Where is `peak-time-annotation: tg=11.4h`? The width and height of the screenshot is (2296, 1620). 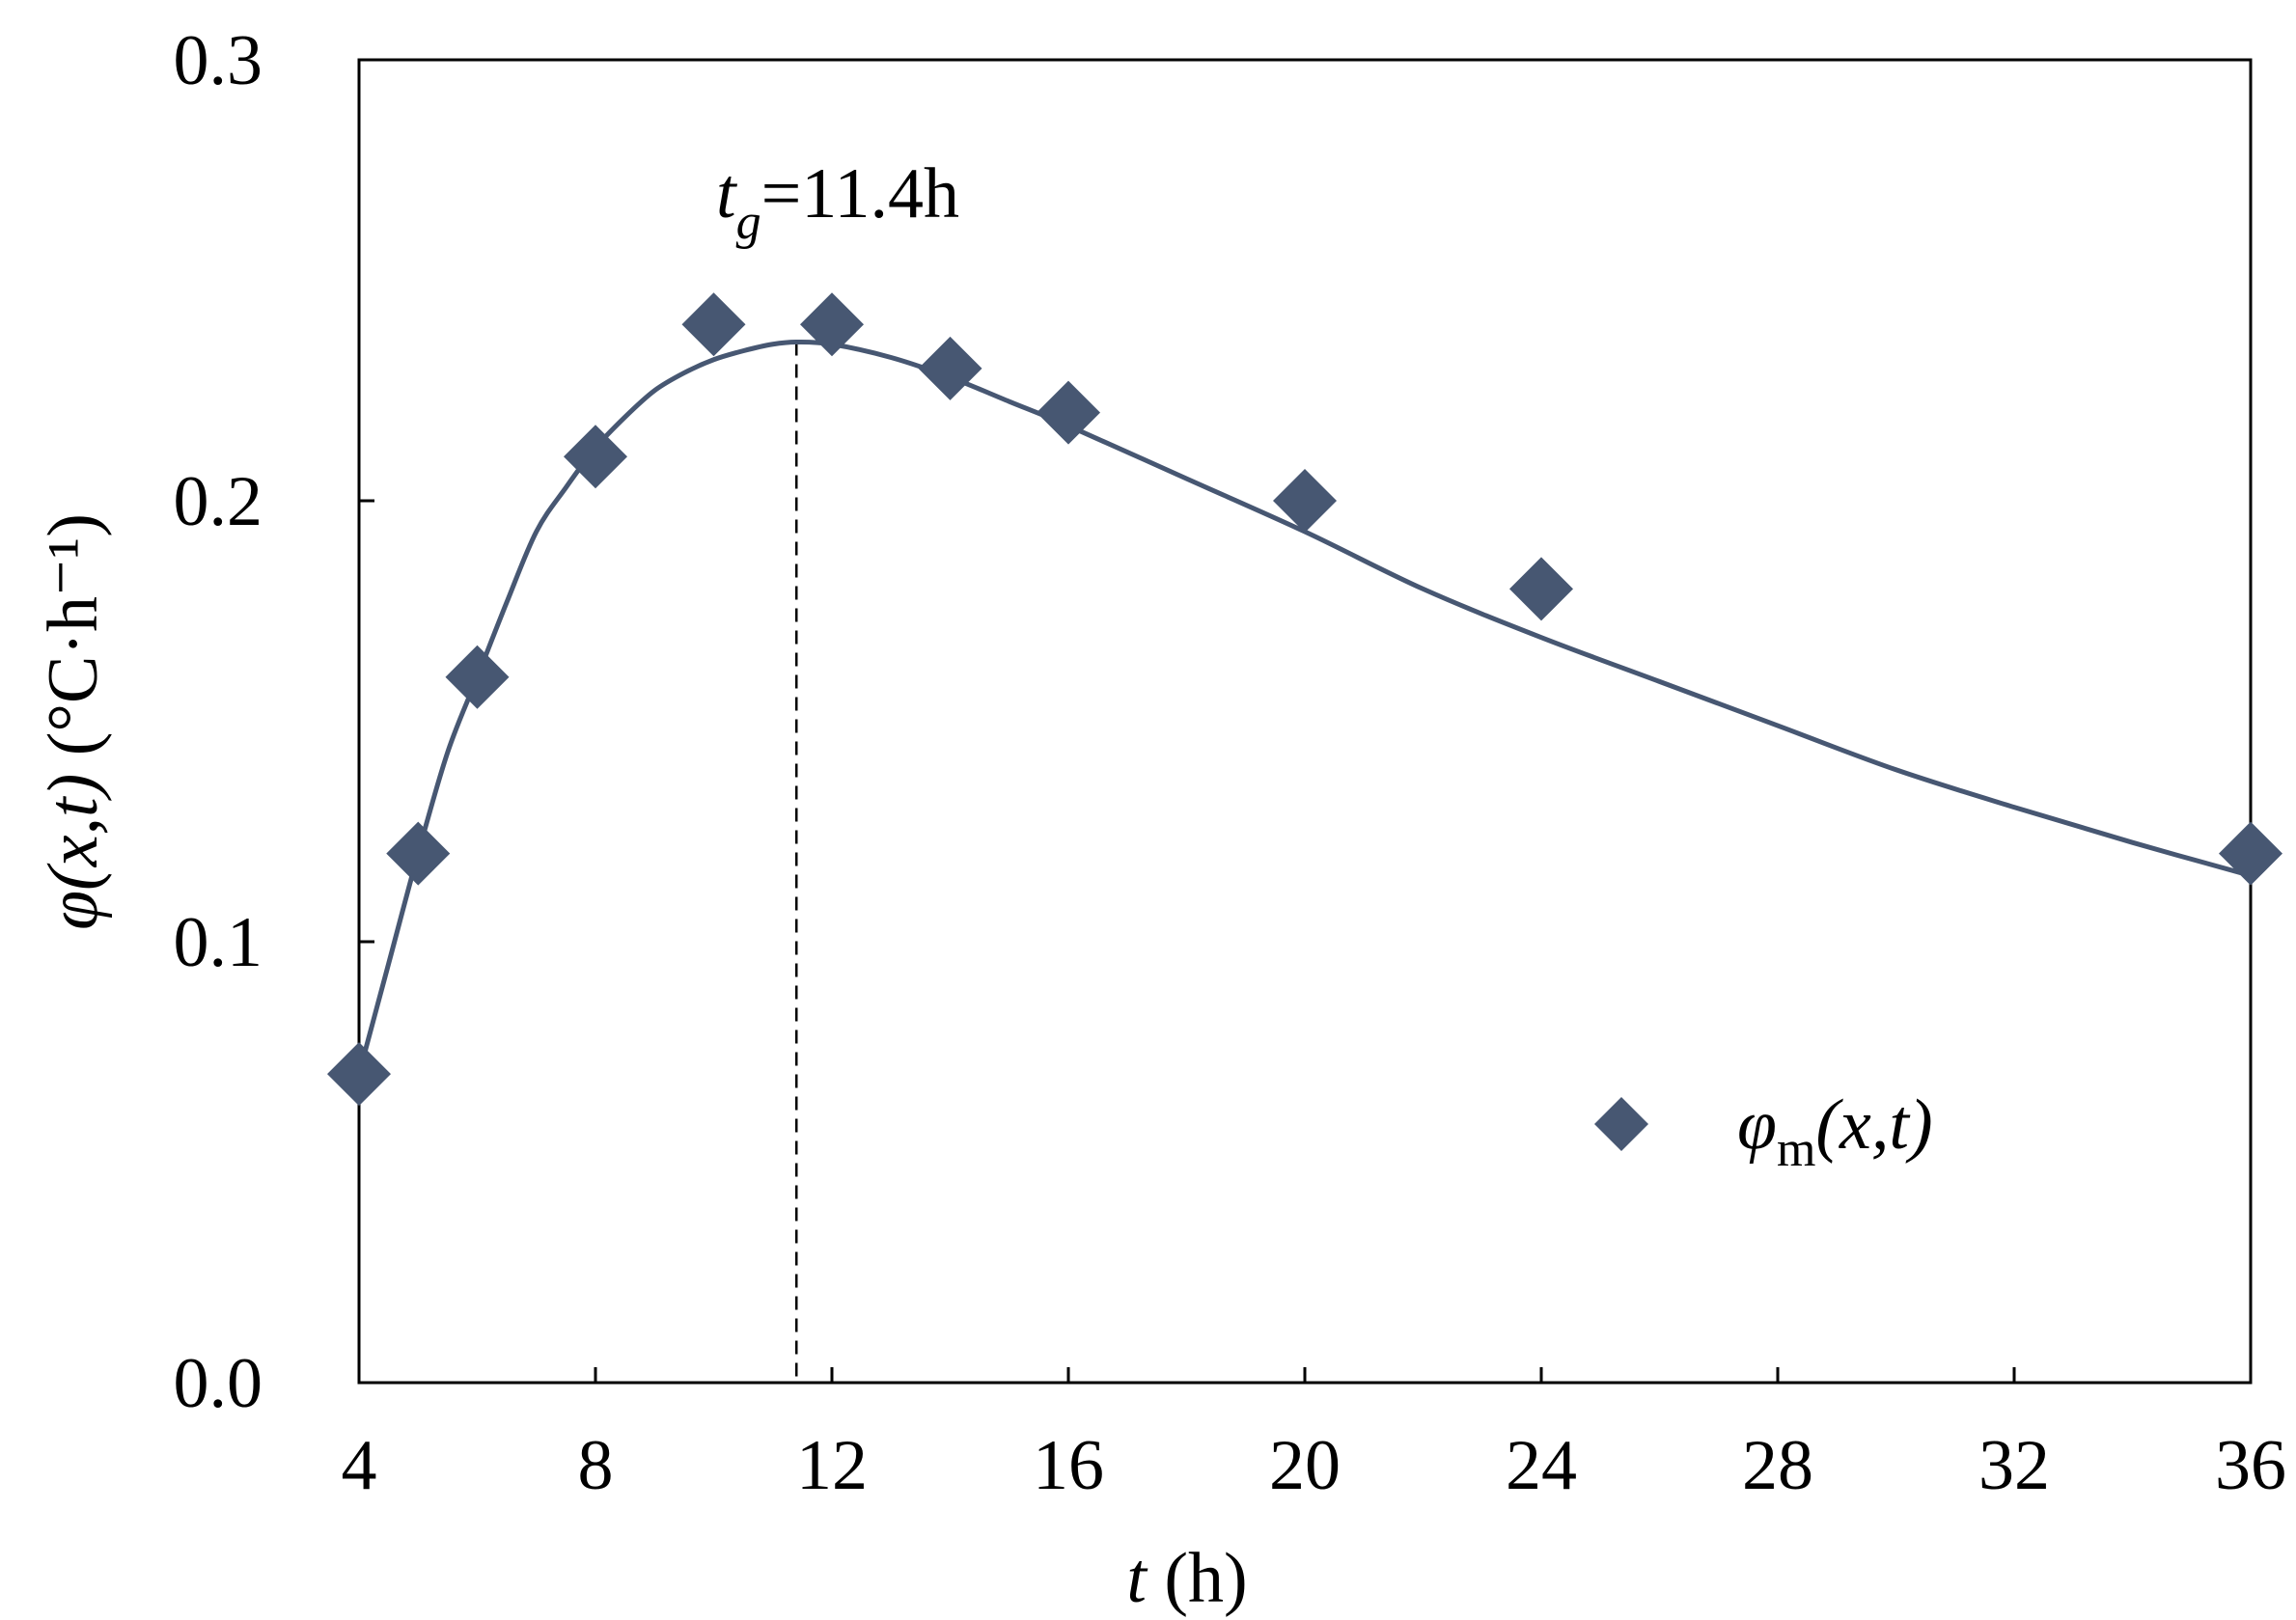 peak-time-annotation: tg=11.4h is located at coordinates (837, 202).